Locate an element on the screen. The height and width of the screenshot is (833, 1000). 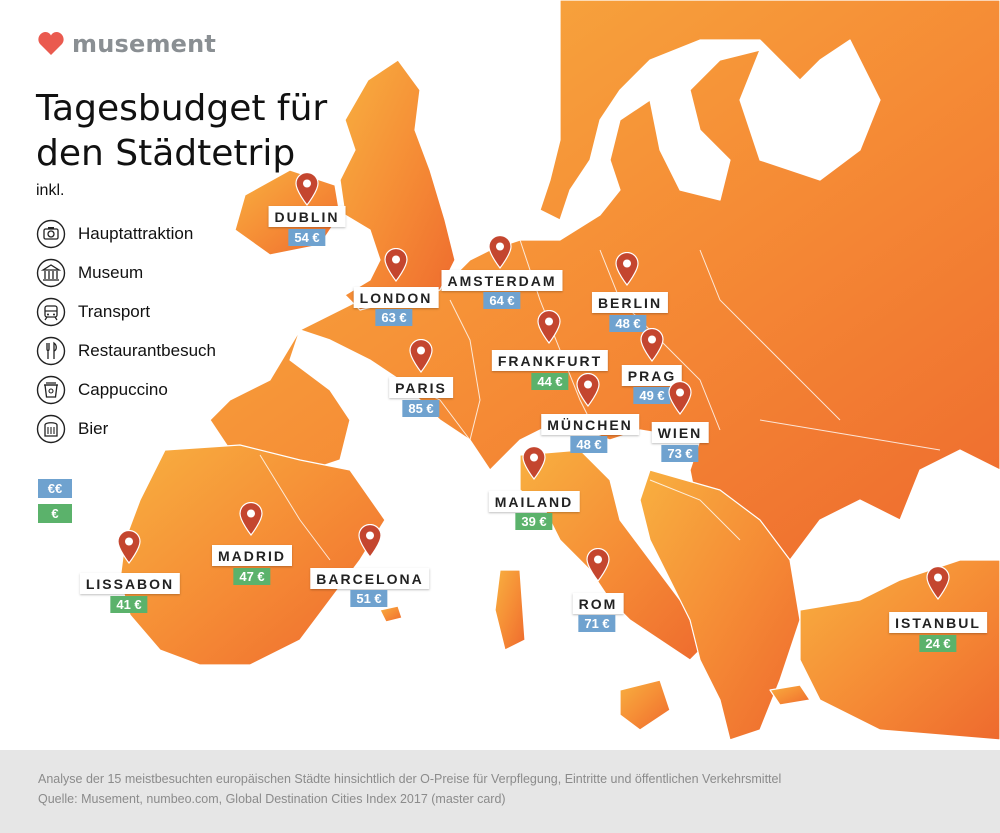
city-price-berlin: 48 € is located at coordinates (628, 323).